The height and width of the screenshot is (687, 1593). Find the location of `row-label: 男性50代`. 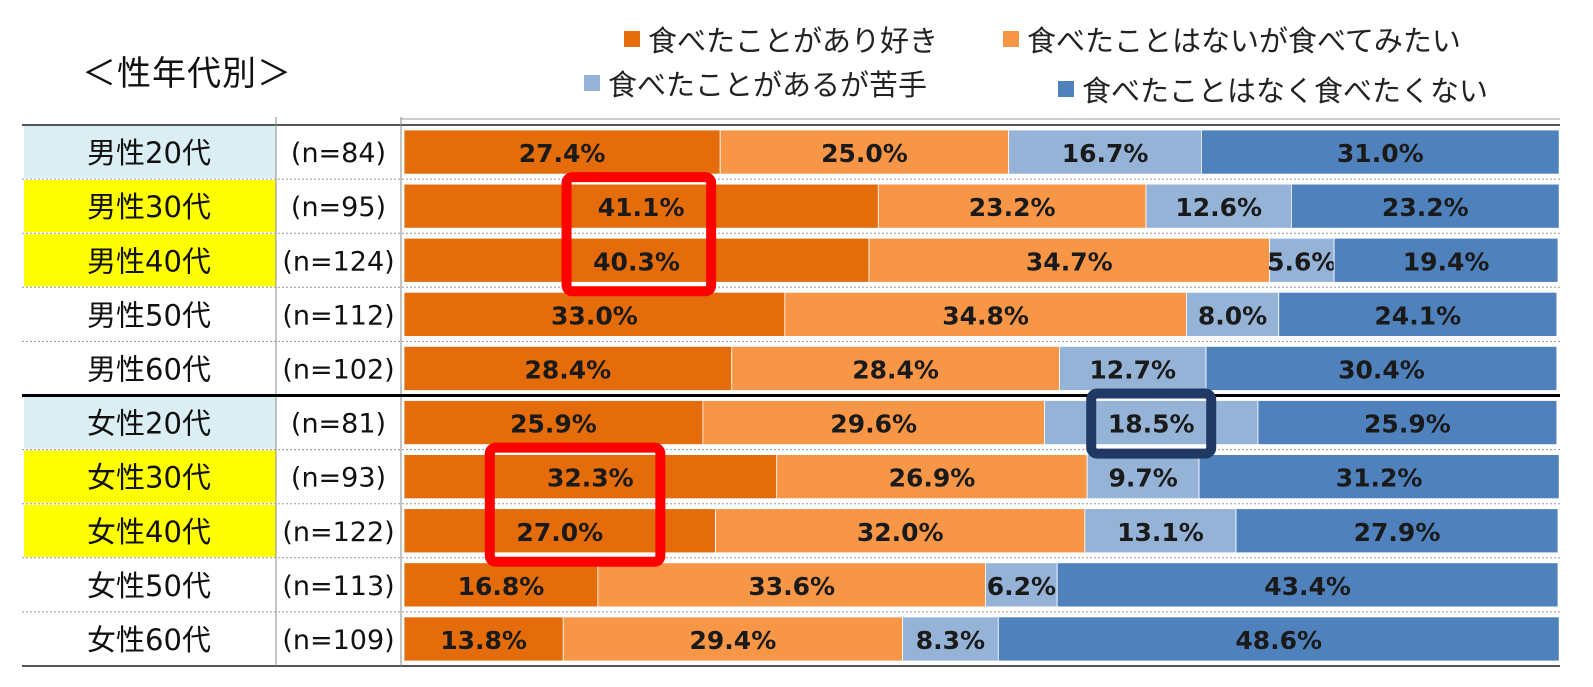

row-label: 男性50代 is located at coordinates (149, 315).